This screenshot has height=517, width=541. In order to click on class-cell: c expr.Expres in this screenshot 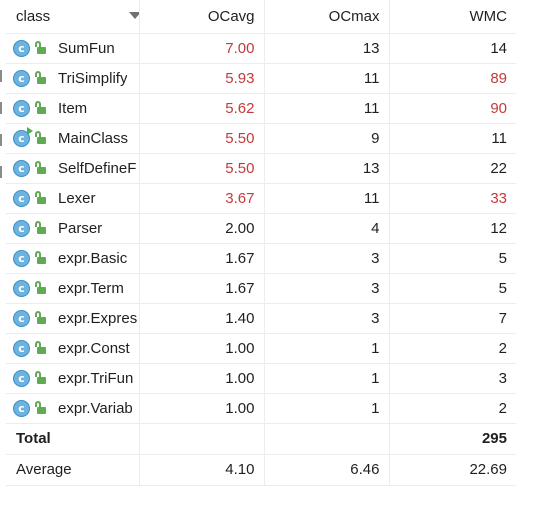, I will do `click(73, 318)`.